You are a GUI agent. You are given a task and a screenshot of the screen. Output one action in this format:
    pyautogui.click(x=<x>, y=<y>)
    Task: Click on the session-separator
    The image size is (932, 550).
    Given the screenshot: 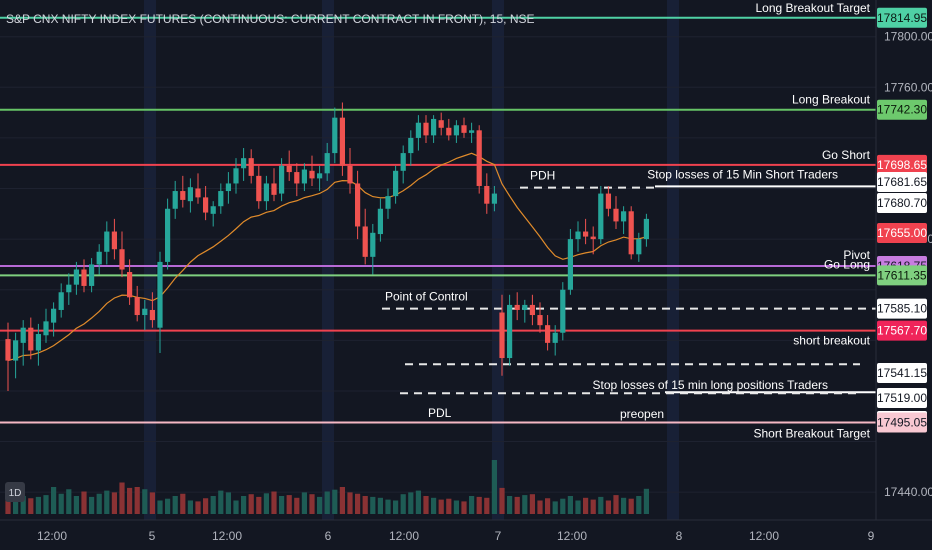 What is the action you would take?
    pyautogui.click(x=498, y=260)
    